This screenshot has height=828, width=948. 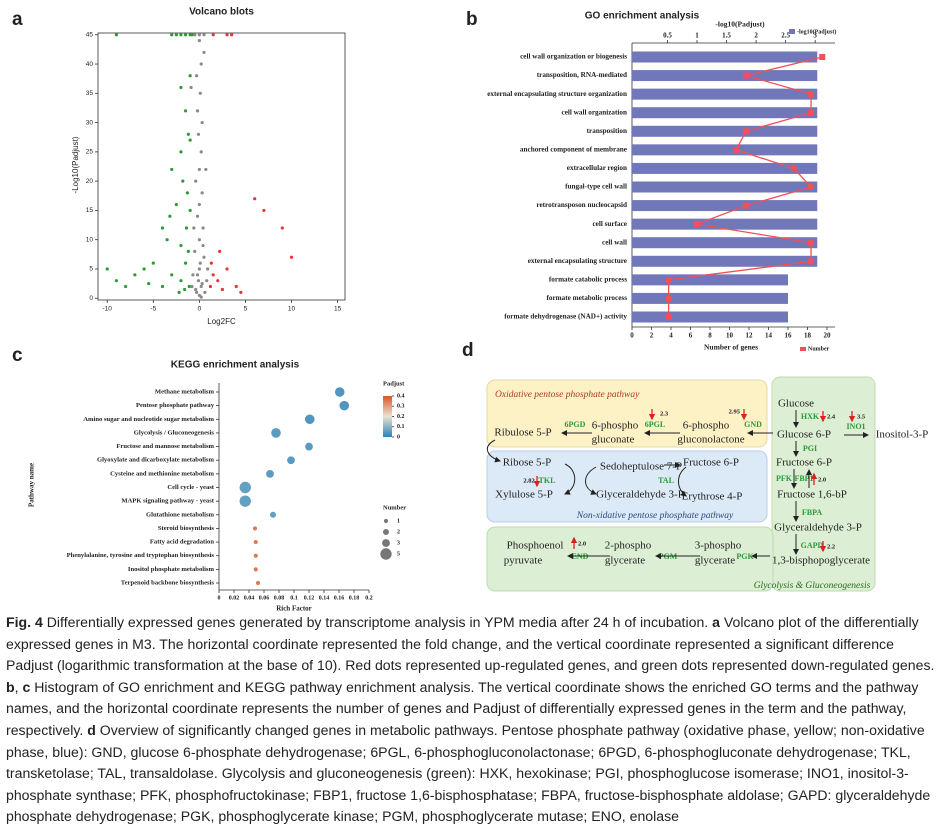 What do you see at coordinates (596, 187) in the screenshot?
I see `y-tick-label: fungal-type cell wall` at bounding box center [596, 187].